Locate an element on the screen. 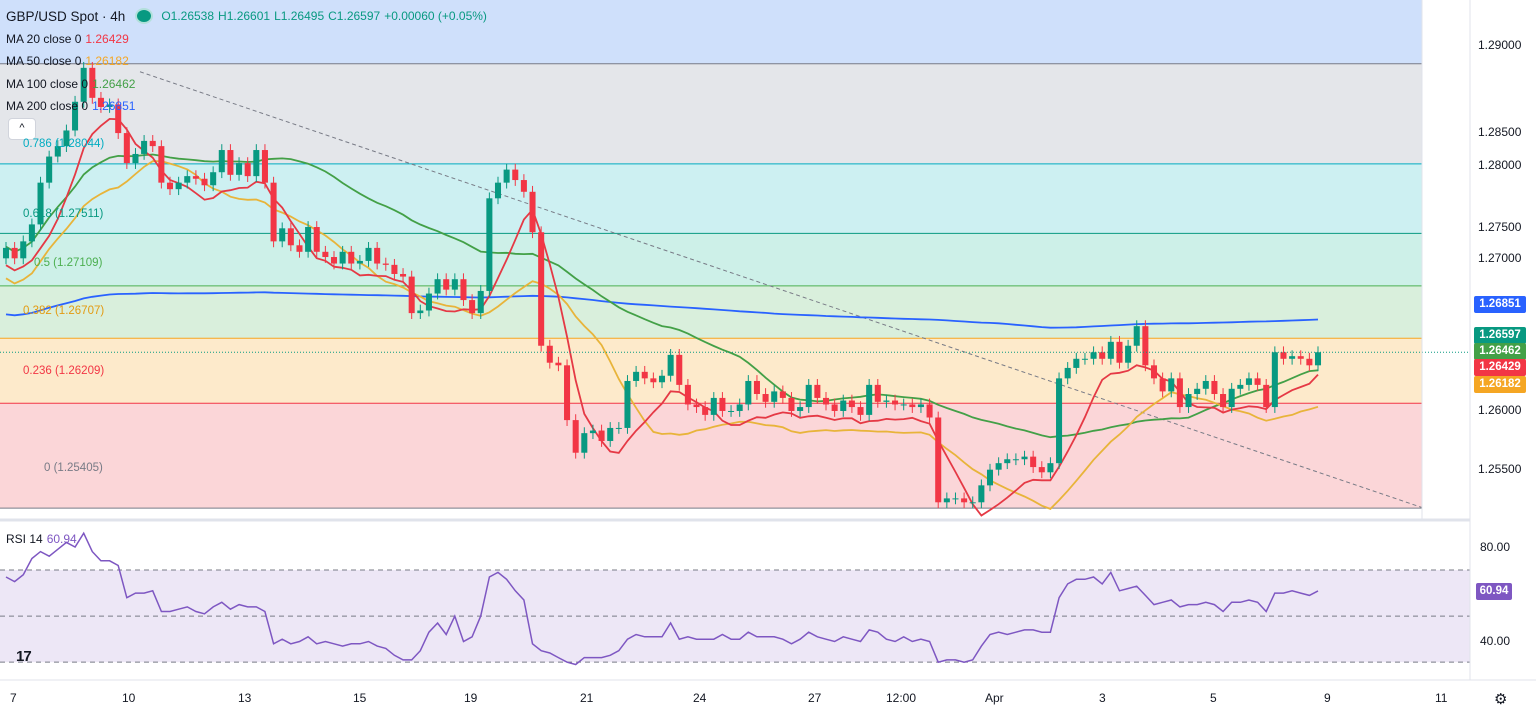 The image size is (1536, 716). rsi-legend: RSI 14 60.94 is located at coordinates (41, 539).